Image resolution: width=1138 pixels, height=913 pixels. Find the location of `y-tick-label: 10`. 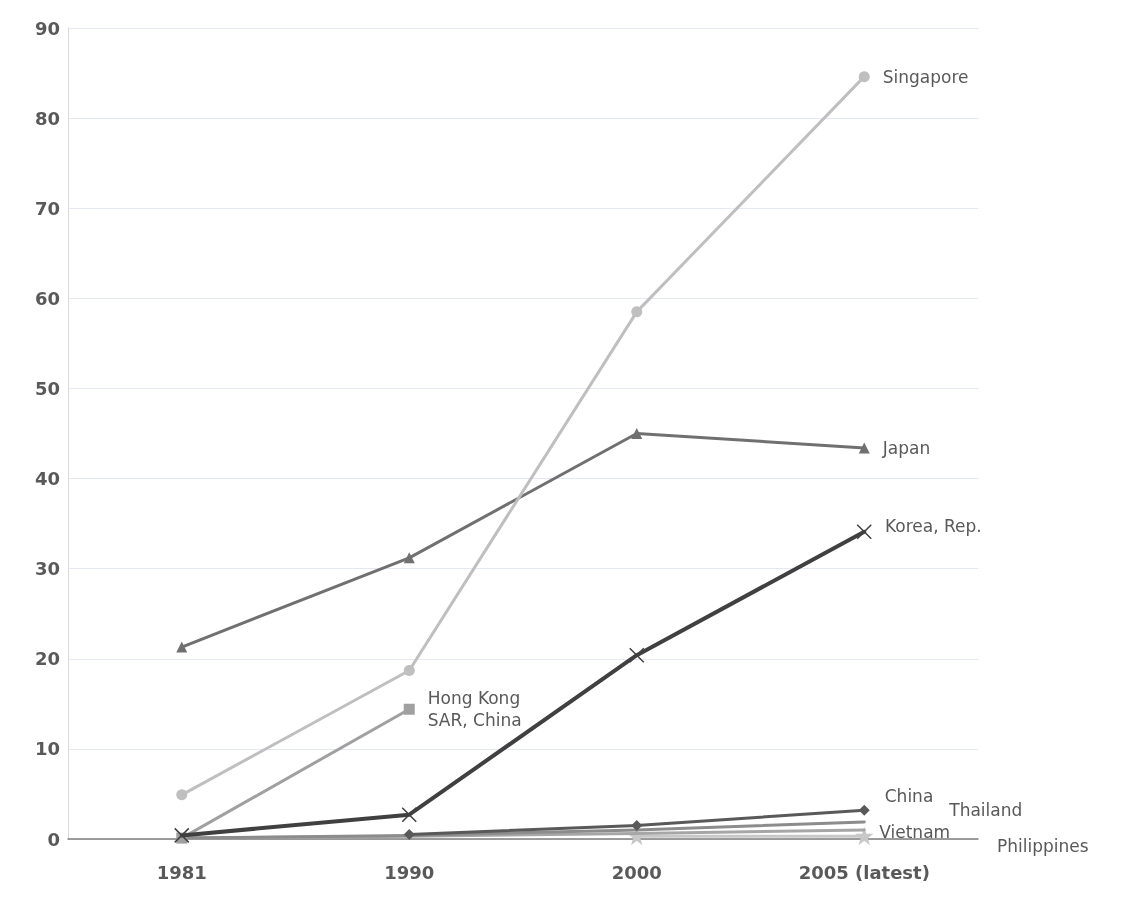

y-tick-label: 10 is located at coordinates (47, 749).